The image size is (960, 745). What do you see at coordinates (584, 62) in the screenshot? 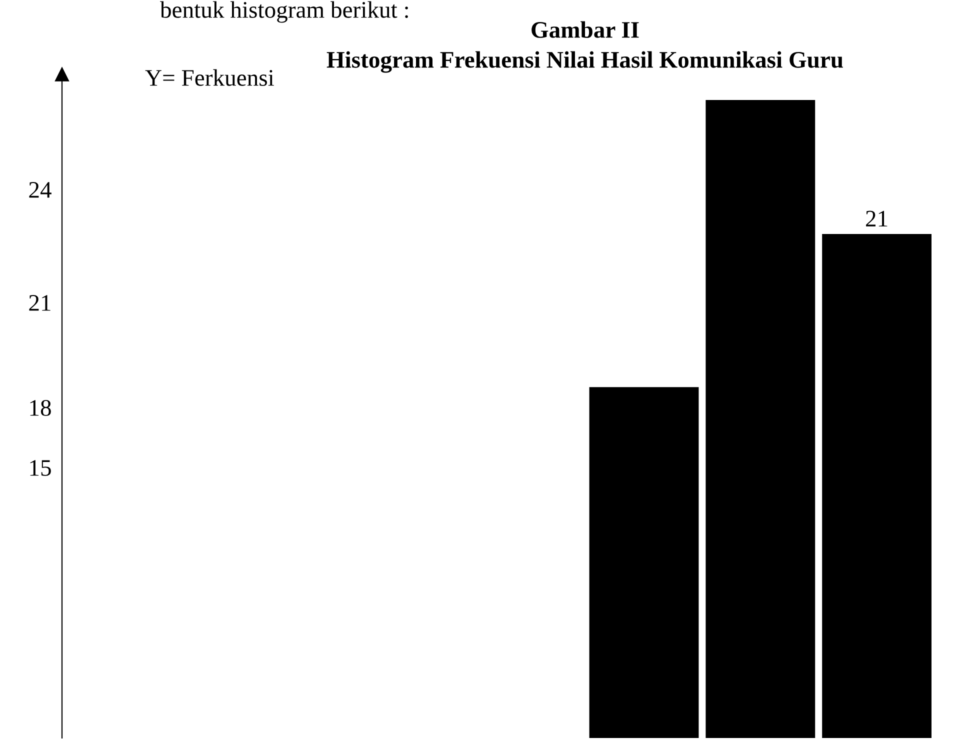
I see `chart-subtitle: Histogram Frekuensi Nilai Hasil Komunikasi Guru` at bounding box center [584, 62].